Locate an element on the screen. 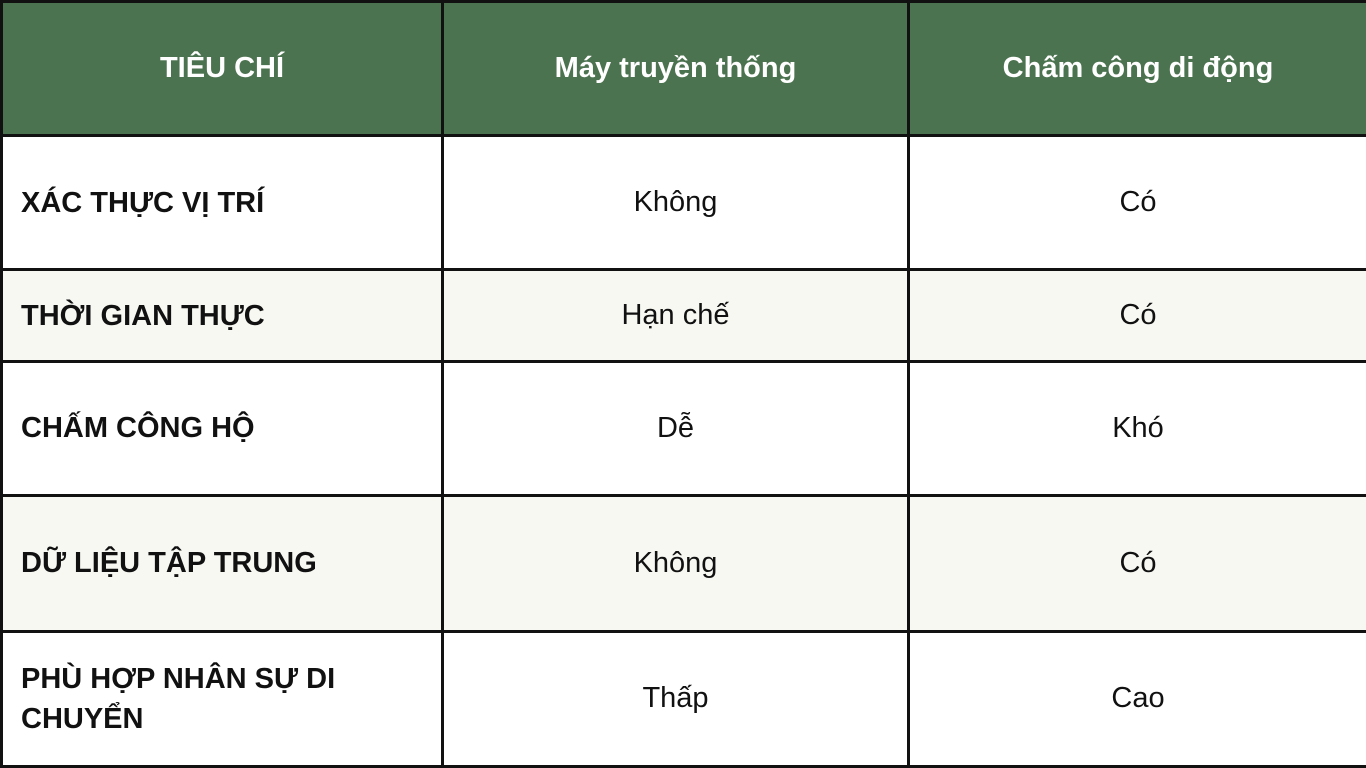 The width and height of the screenshot is (1366, 768). table-row: THỜI GIAN THỰC Hạn chế Có is located at coordinates (683, 315).